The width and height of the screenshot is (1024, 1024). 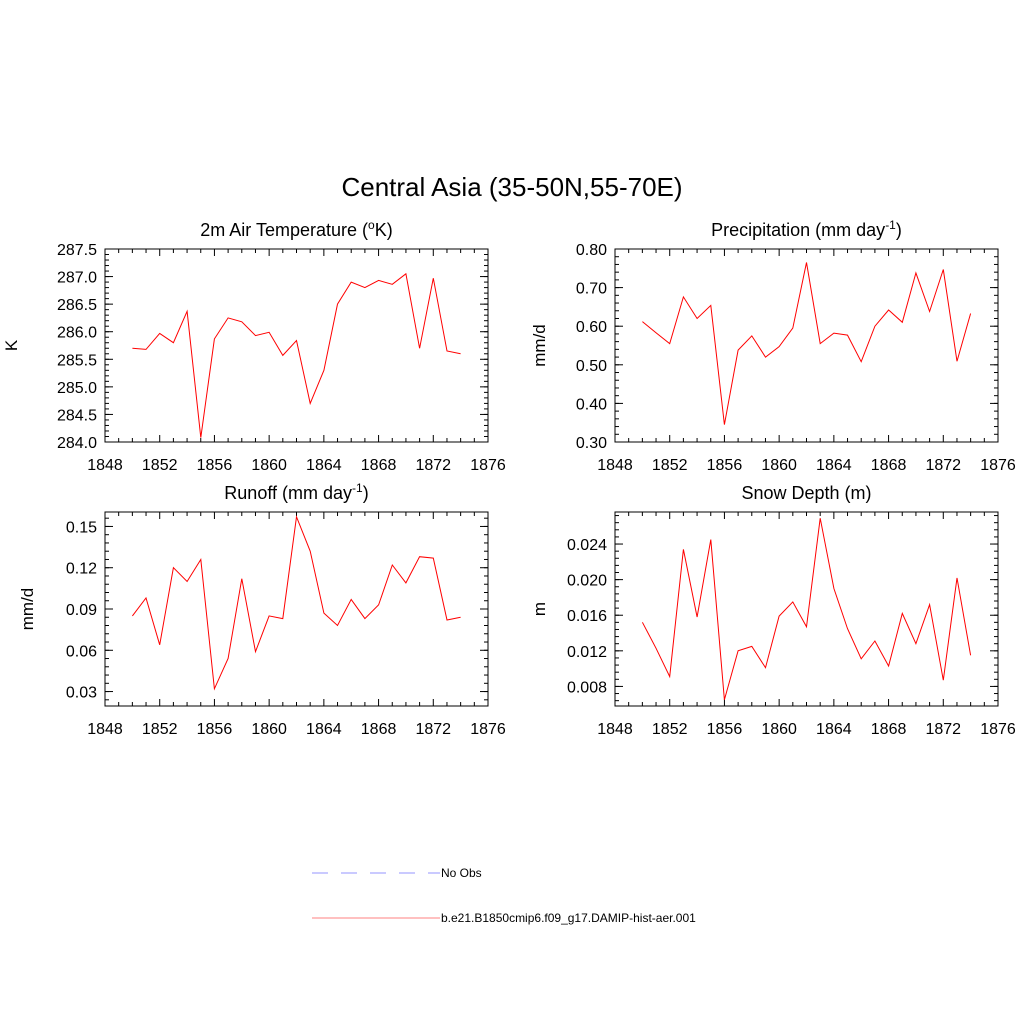 What do you see at coordinates (587, 652) in the screenshot?
I see `y-tick-label: 0.012` at bounding box center [587, 652].